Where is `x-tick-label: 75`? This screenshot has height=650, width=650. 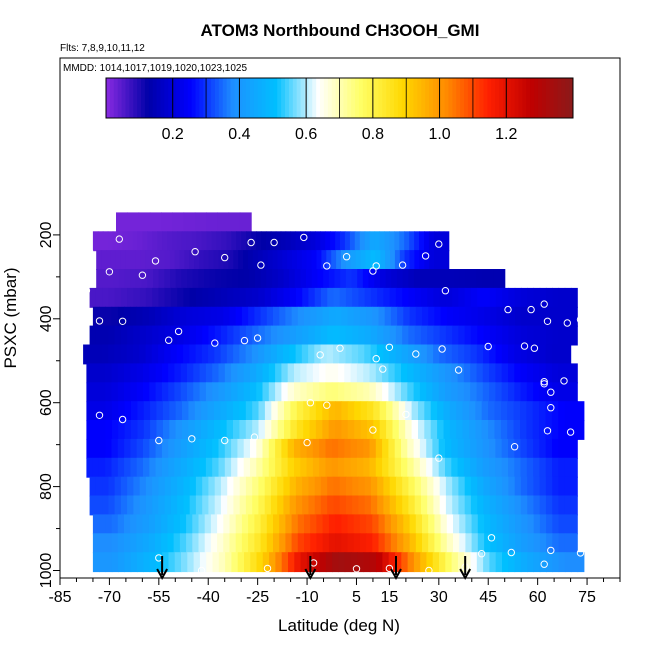
x-tick-label: 75 is located at coordinates (587, 597).